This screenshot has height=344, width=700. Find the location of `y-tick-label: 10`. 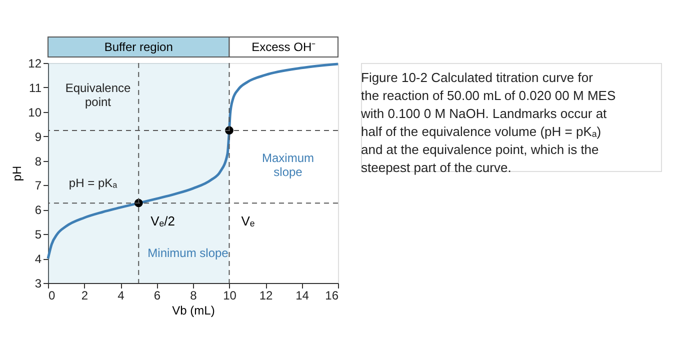

y-tick-label: 10 is located at coordinates (35, 112).